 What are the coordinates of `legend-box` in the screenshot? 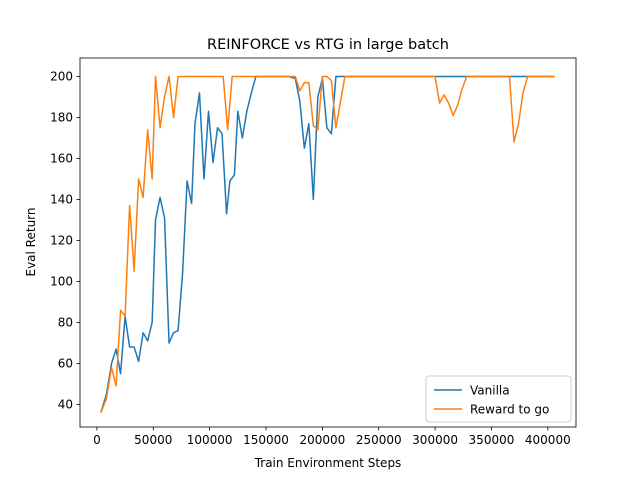 It's located at (498, 399).